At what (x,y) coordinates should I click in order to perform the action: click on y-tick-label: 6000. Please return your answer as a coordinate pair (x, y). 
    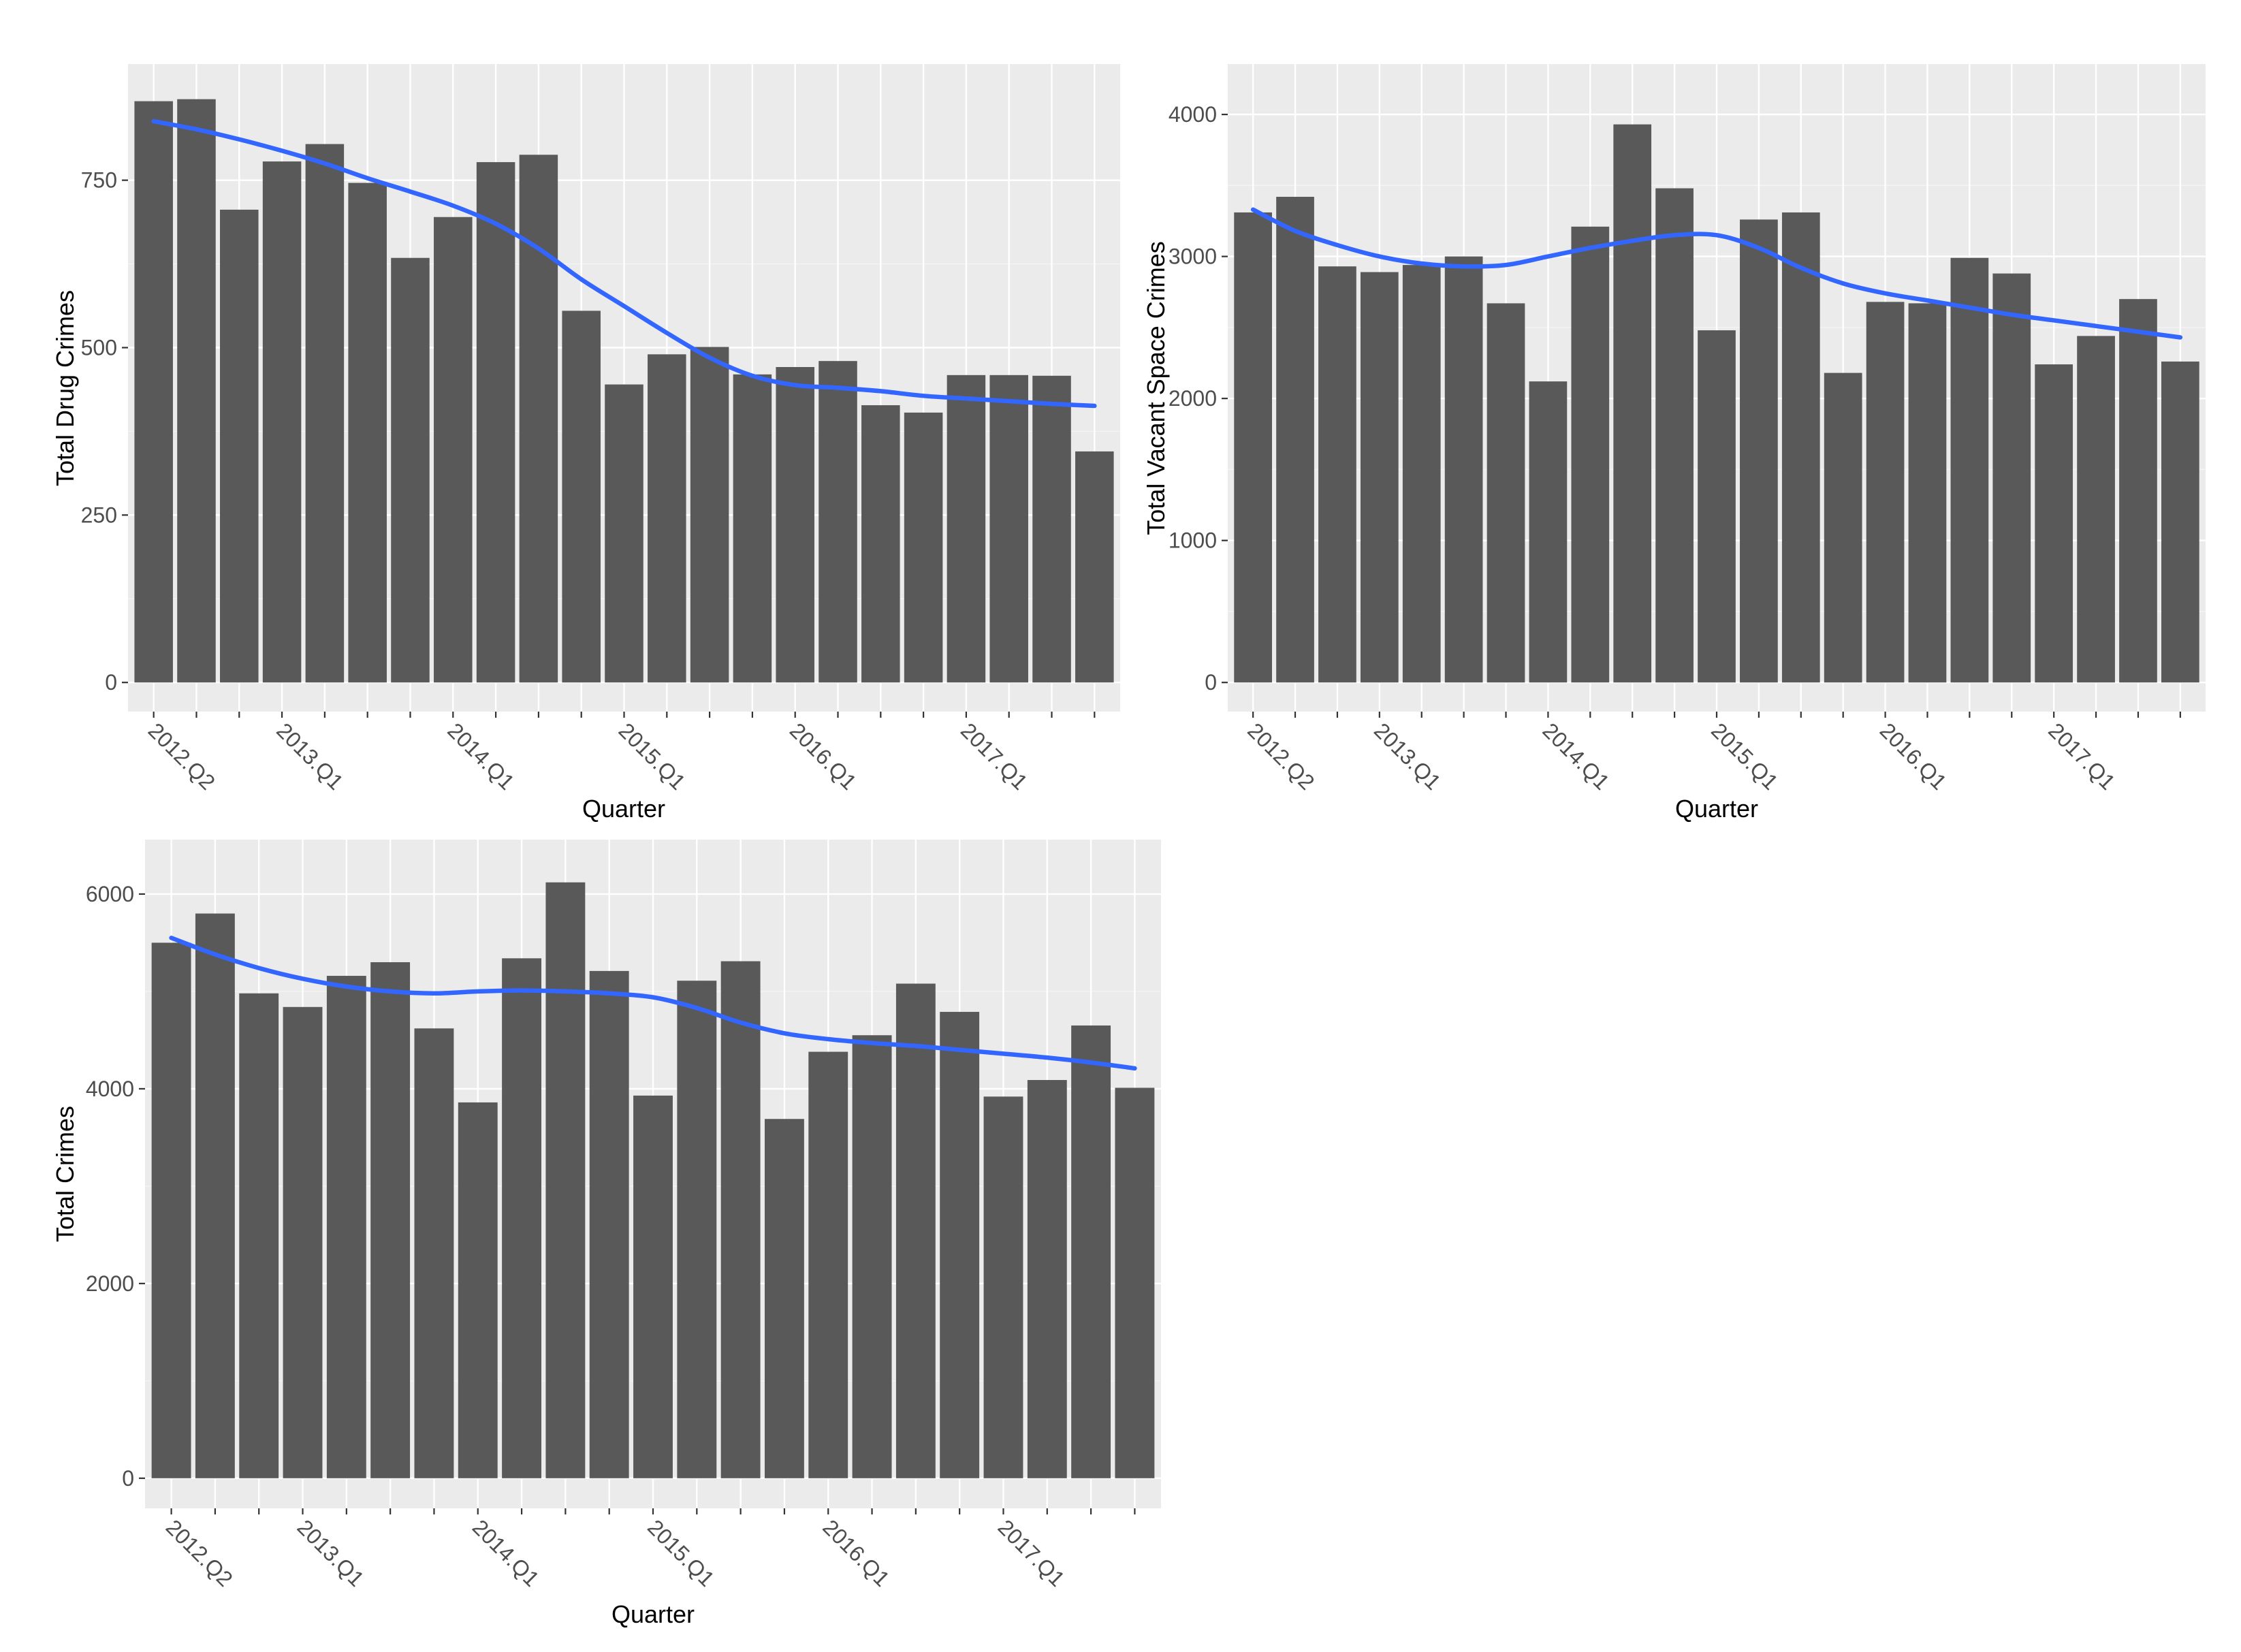
    Looking at the image, I should click on (110, 894).